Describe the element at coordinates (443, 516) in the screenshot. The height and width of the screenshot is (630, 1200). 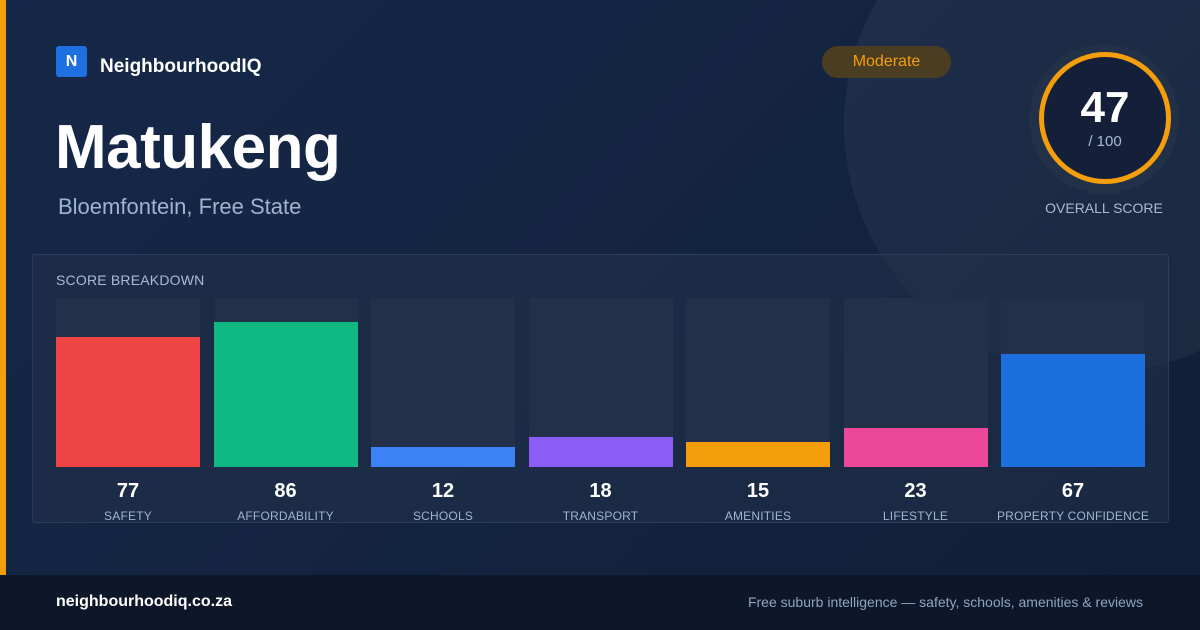
I see `bar-label: SCHOOLS` at that location.